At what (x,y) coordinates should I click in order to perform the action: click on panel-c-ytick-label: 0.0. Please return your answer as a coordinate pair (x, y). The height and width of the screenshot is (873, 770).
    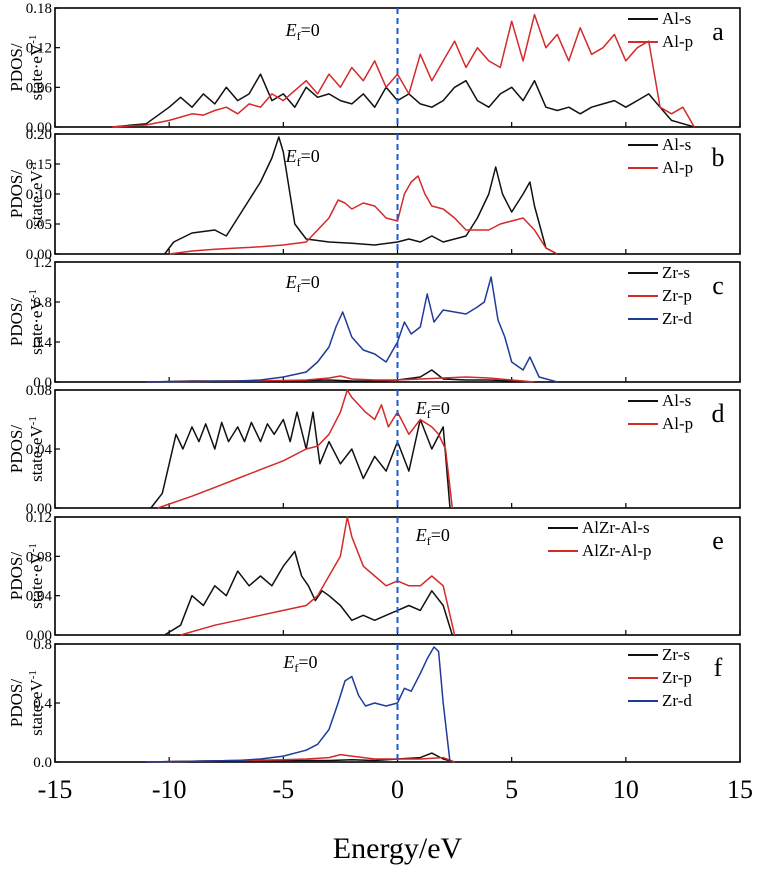
    Looking at the image, I should click on (42, 383).